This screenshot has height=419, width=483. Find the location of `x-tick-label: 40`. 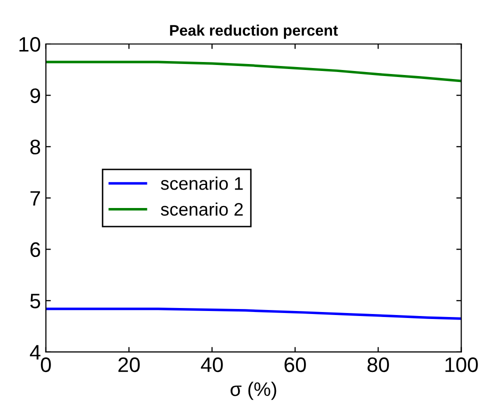

x-tick-label: 40 is located at coordinates (211, 364).